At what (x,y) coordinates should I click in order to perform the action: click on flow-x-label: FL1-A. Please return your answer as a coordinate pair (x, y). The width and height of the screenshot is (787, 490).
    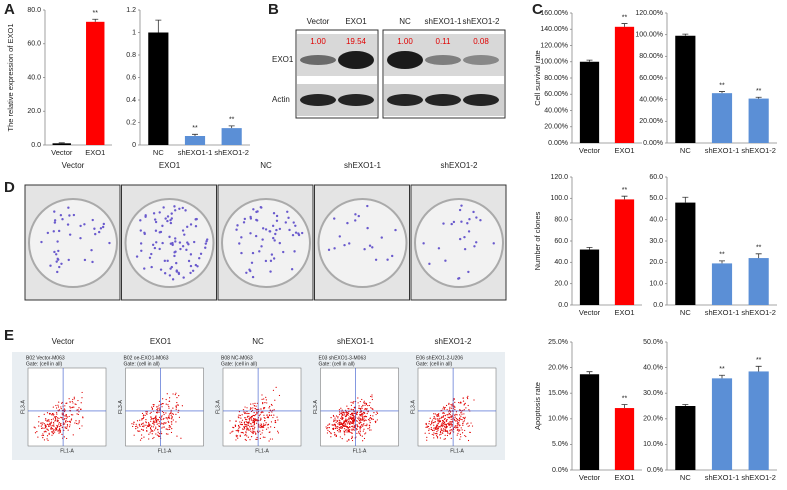
    Looking at the image, I should click on (457, 451).